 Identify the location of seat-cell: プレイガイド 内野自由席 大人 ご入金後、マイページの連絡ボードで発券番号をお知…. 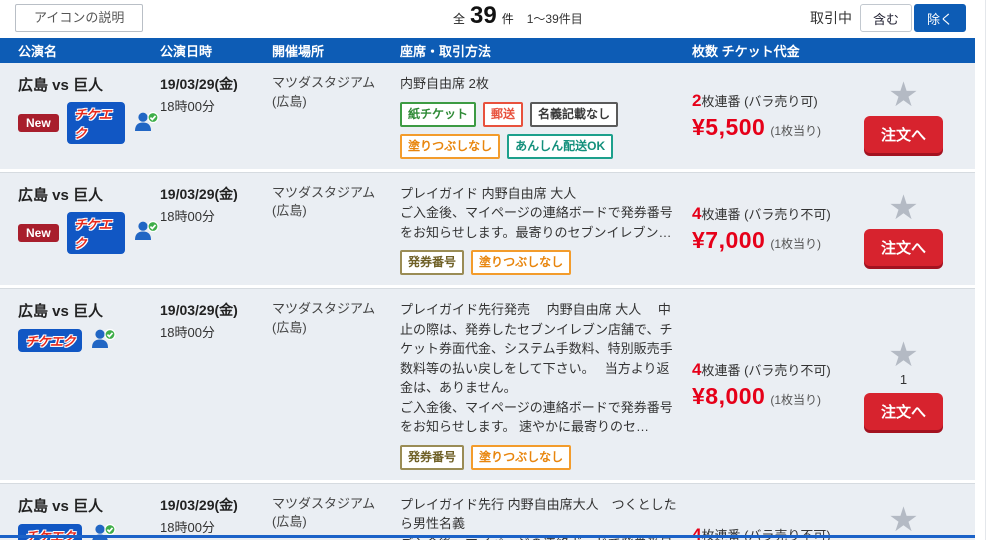
(546, 229).